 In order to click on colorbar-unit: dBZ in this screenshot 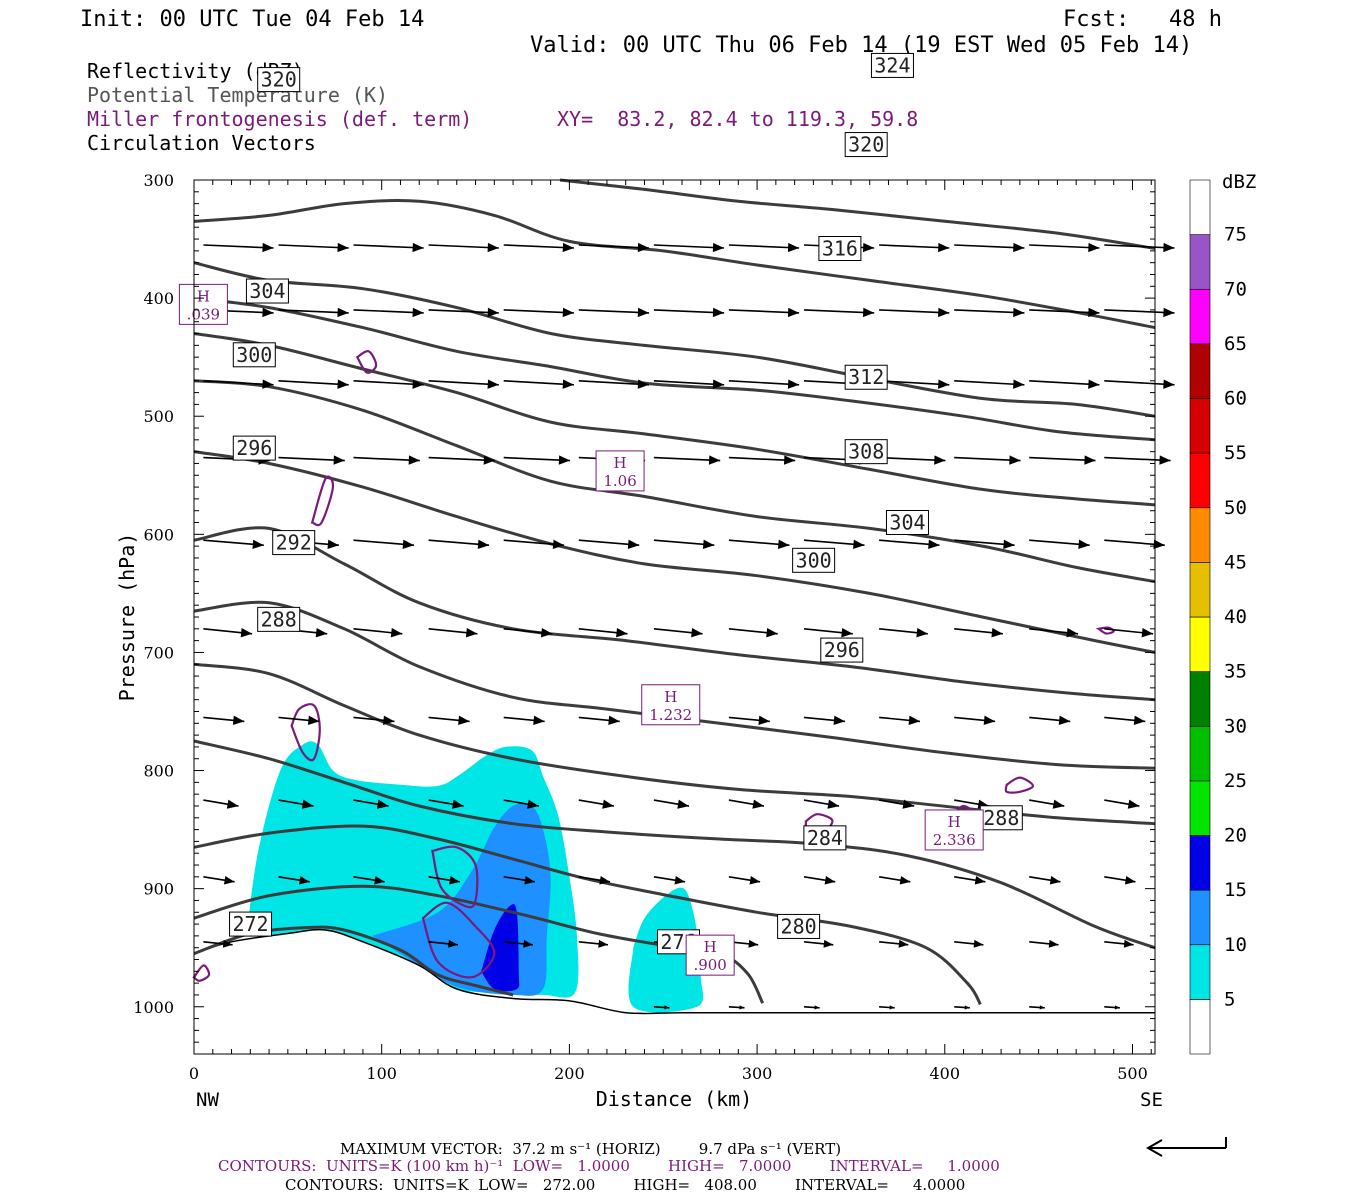, I will do `click(1239, 182)`.